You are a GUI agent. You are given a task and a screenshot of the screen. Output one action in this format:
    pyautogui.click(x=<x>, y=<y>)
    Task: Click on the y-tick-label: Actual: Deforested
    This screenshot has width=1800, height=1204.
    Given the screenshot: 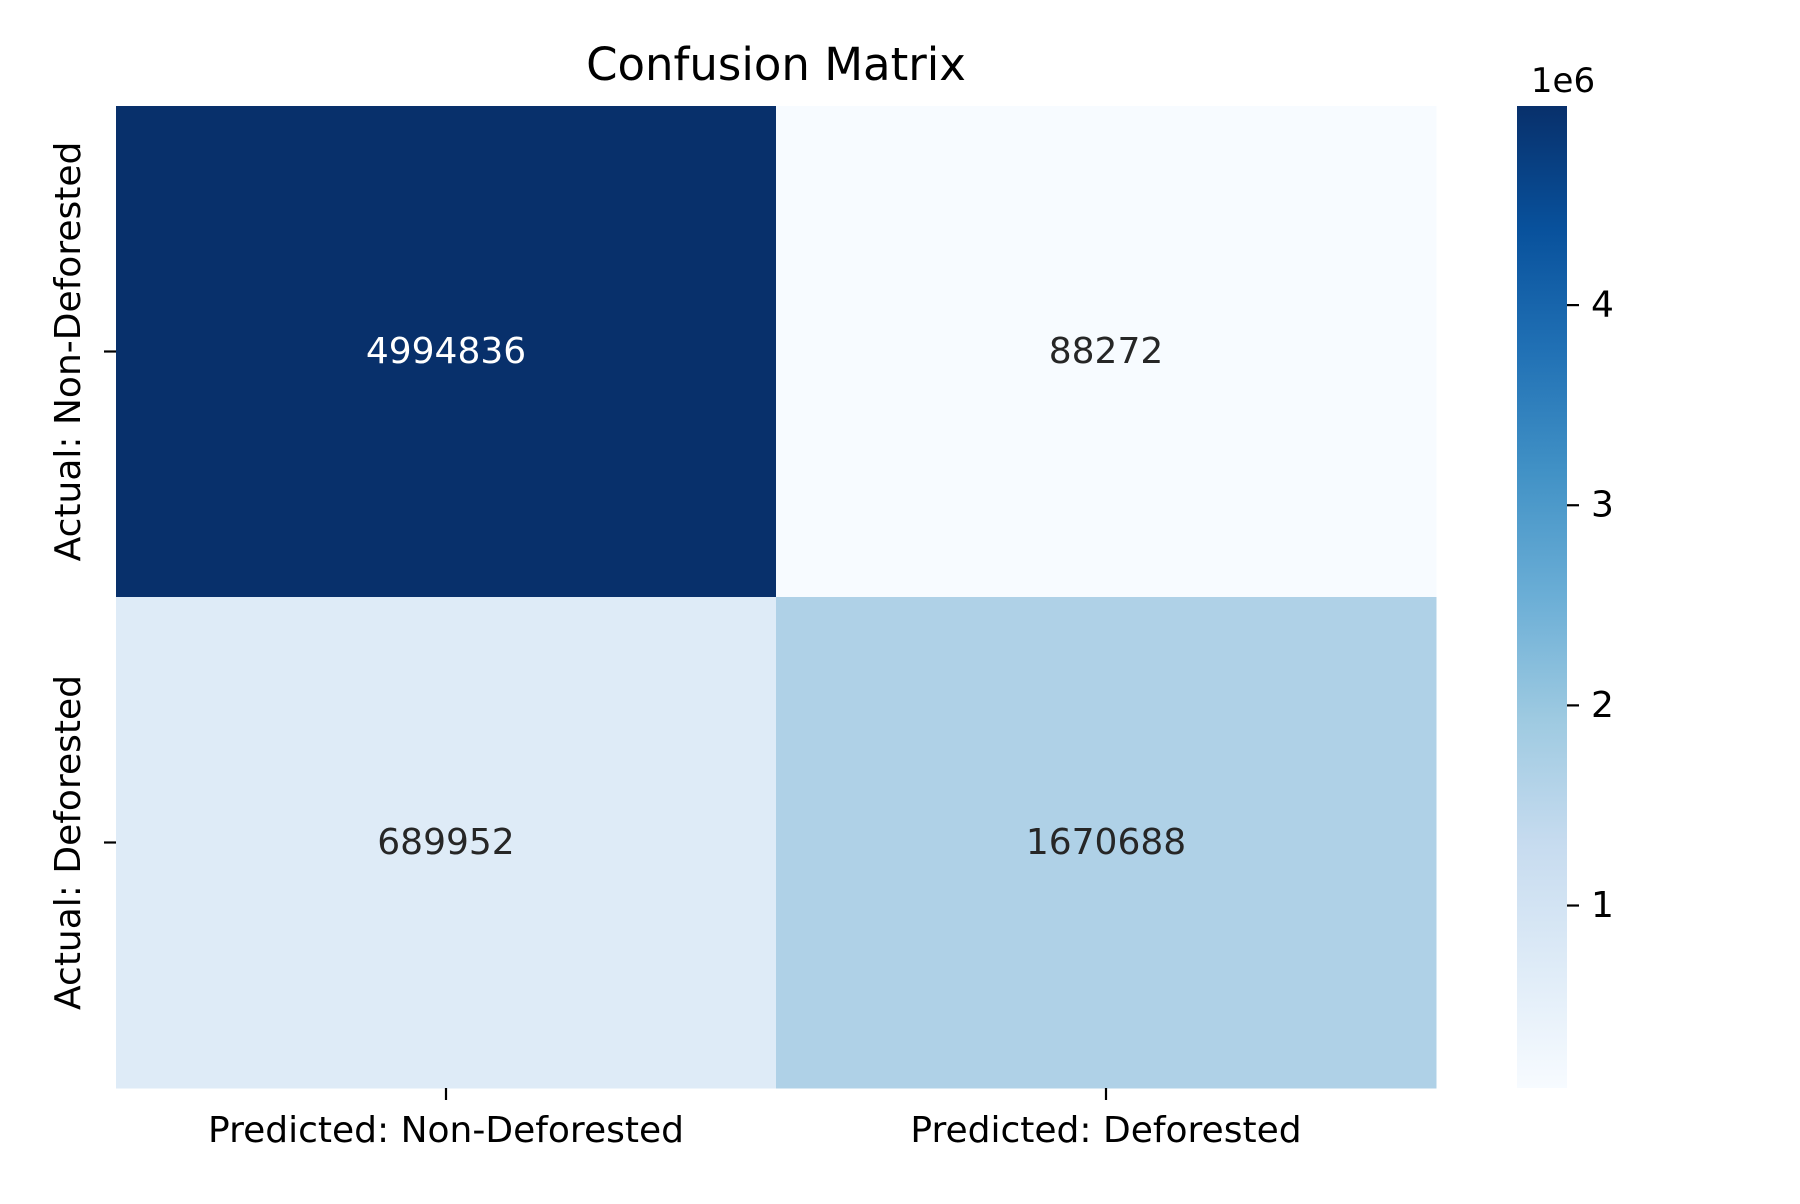 What is the action you would take?
    pyautogui.click(x=68, y=842)
    